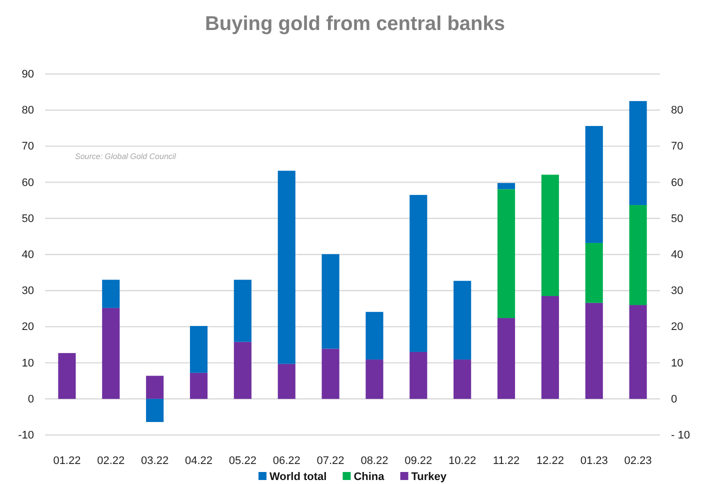  What do you see at coordinates (677, 363) in the screenshot?
I see `y2-tick-label: 10` at bounding box center [677, 363].